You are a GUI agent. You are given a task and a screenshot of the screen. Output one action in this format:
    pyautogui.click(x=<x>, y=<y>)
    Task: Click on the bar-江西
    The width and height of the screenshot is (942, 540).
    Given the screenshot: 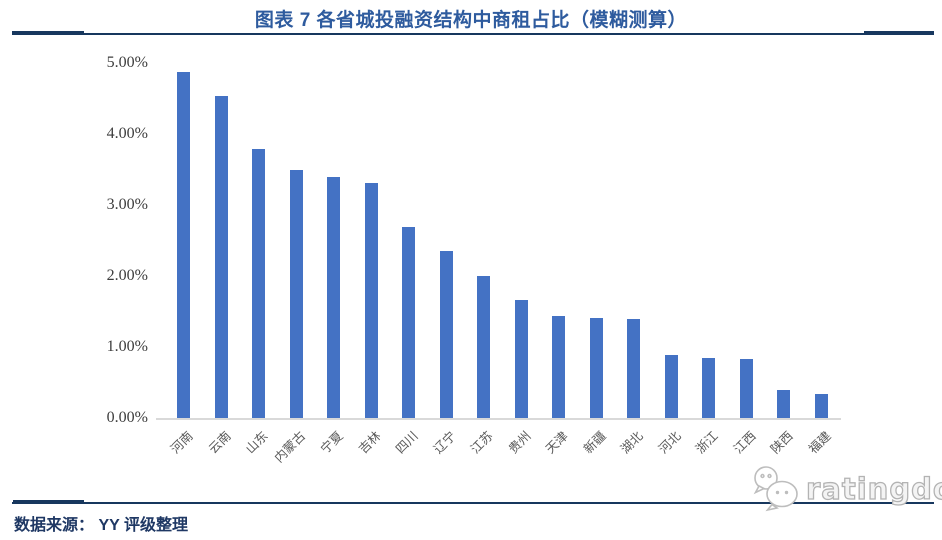 What is the action you would take?
    pyautogui.click(x=746, y=388)
    